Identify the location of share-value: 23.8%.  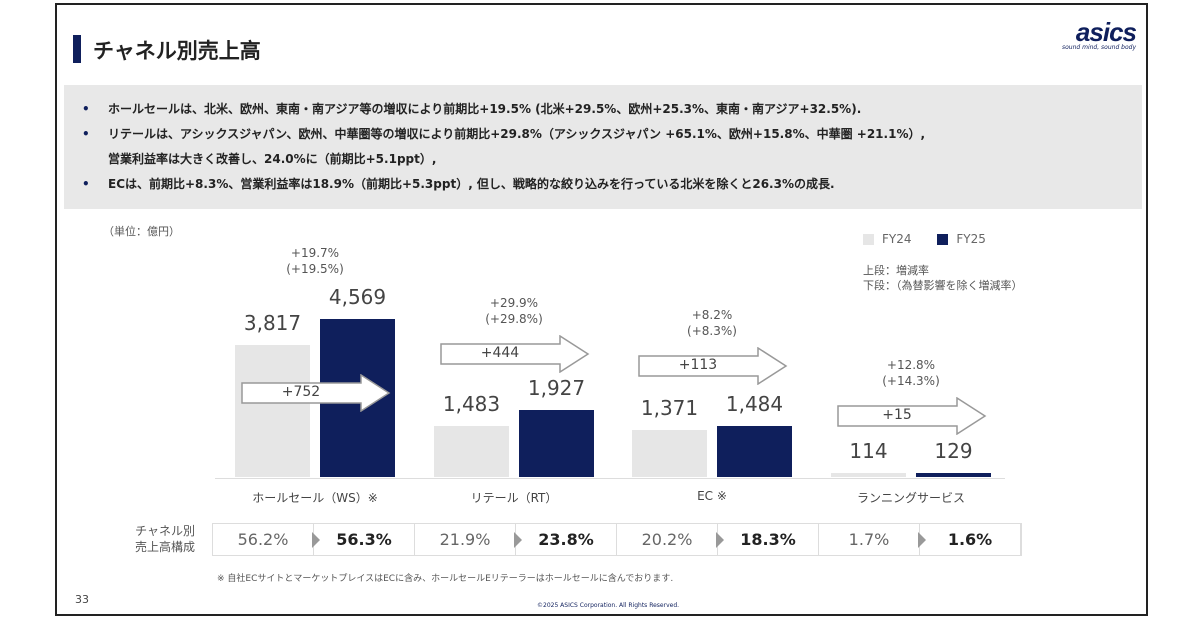
(566, 539).